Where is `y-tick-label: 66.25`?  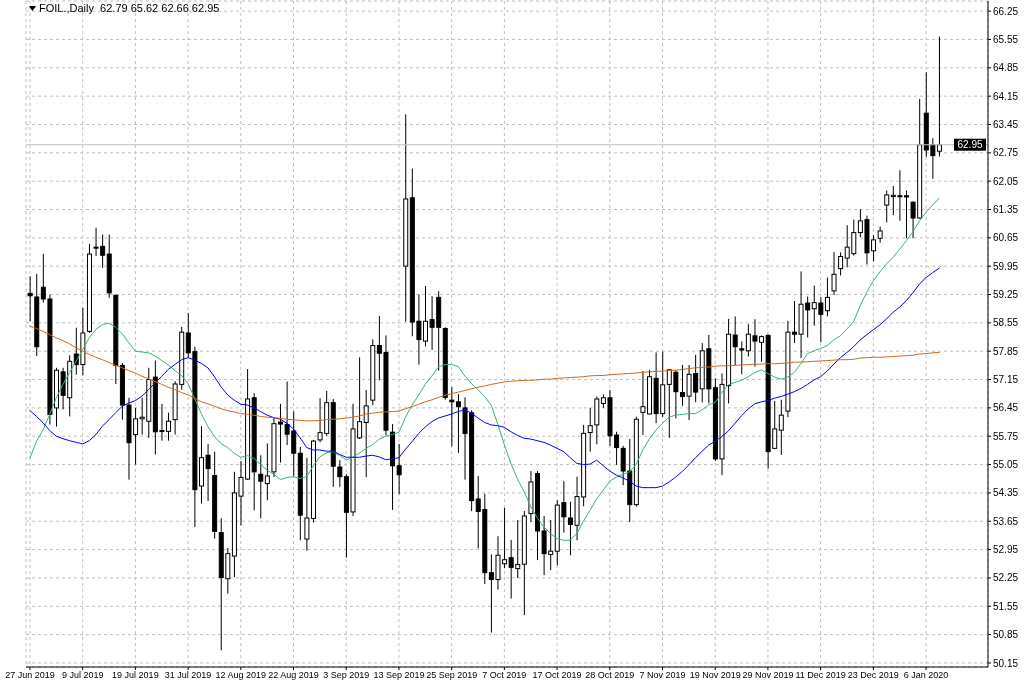 y-tick-label: 66.25 is located at coordinates (1006, 11).